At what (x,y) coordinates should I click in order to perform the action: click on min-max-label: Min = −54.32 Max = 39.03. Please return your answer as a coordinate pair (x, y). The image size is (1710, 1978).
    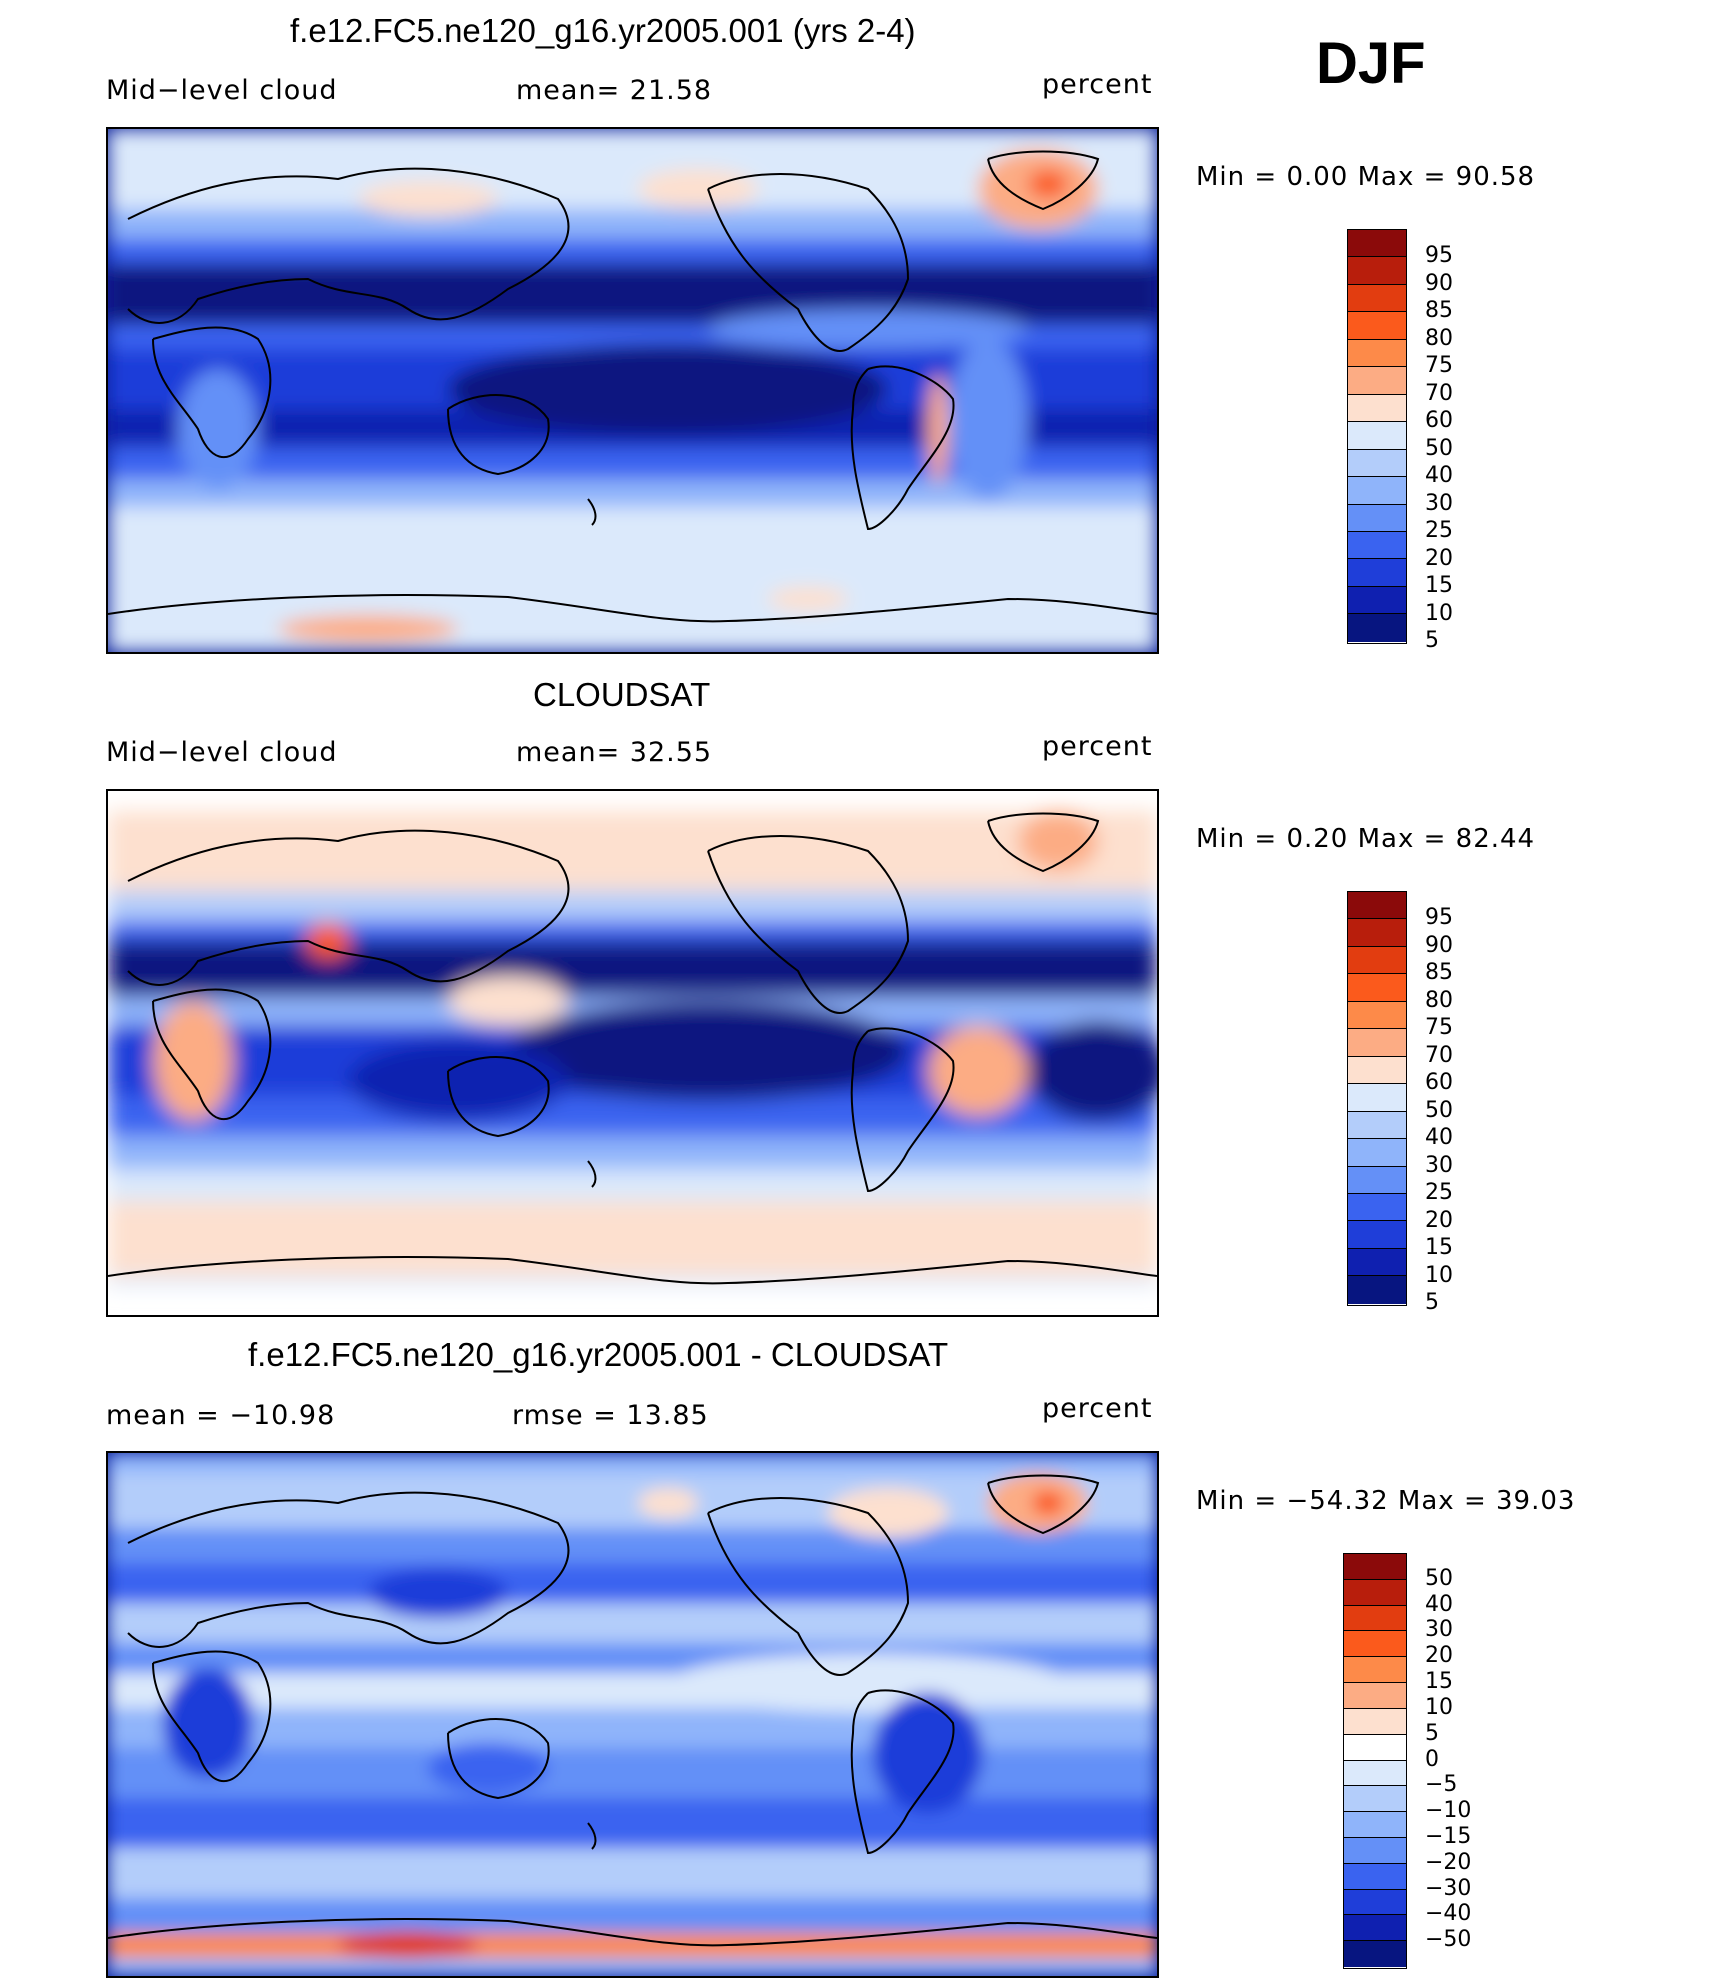
    Looking at the image, I should click on (1386, 1501).